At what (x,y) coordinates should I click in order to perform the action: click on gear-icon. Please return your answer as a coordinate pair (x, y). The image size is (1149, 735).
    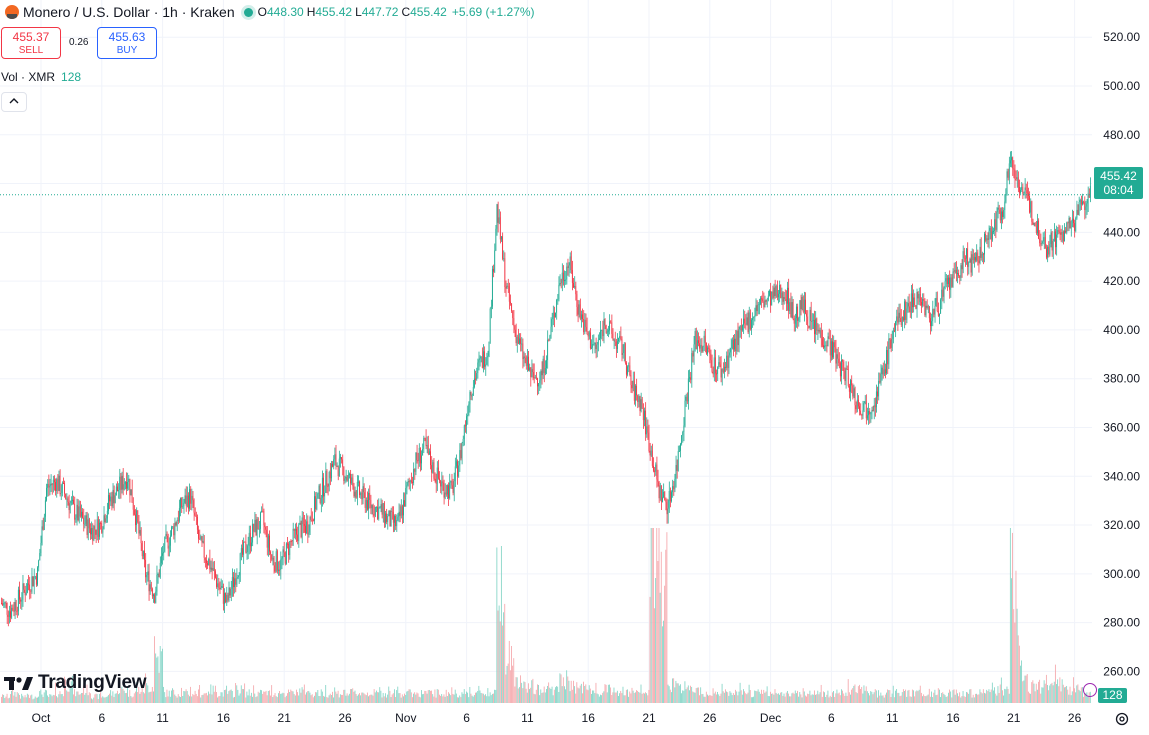
    Looking at the image, I should click on (1122, 719).